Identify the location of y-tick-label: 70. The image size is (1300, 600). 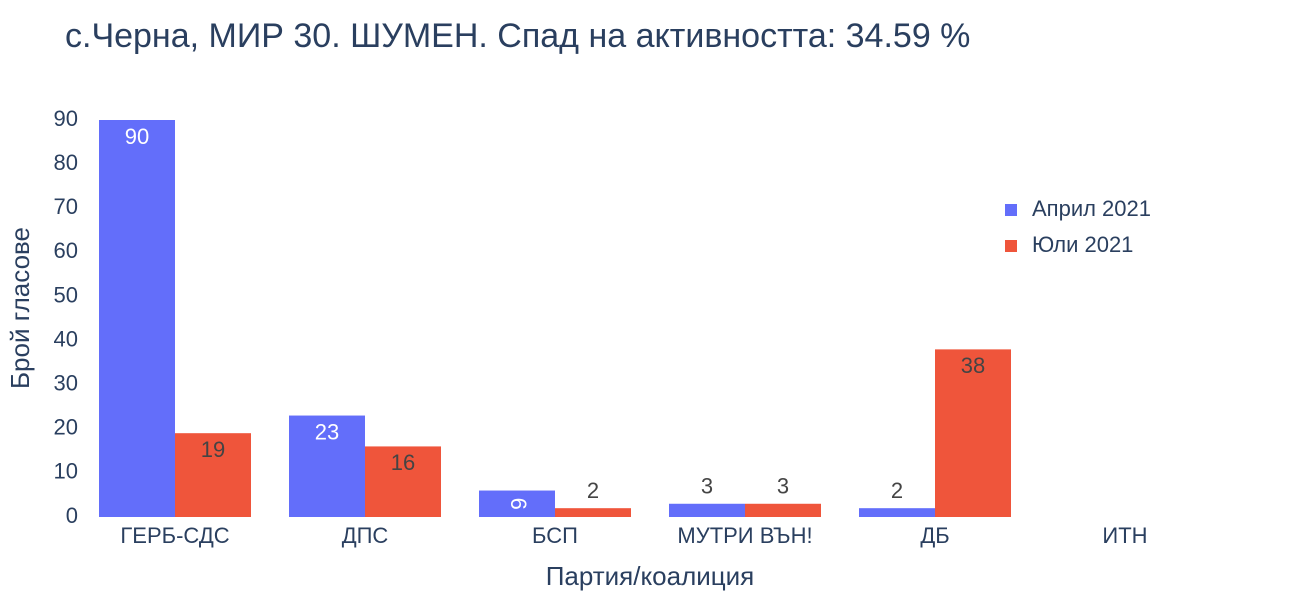
(66, 206).